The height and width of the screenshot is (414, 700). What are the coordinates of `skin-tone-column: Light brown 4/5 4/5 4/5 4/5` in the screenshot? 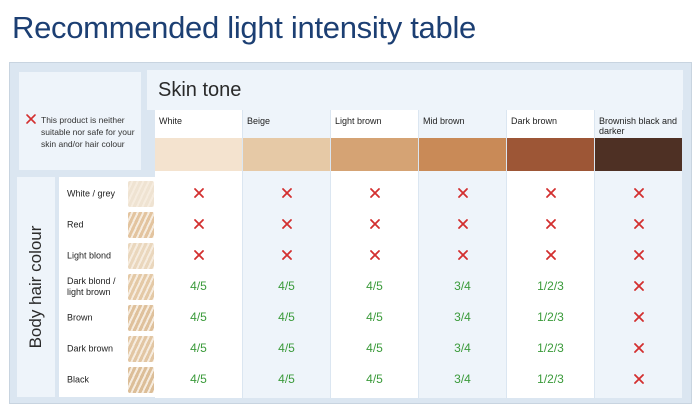 It's located at (374, 254).